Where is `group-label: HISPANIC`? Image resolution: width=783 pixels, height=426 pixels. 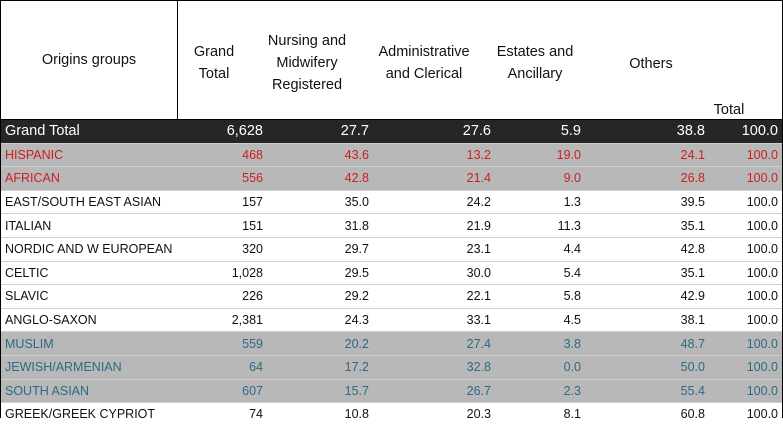 group-label: HISPANIC is located at coordinates (89, 154).